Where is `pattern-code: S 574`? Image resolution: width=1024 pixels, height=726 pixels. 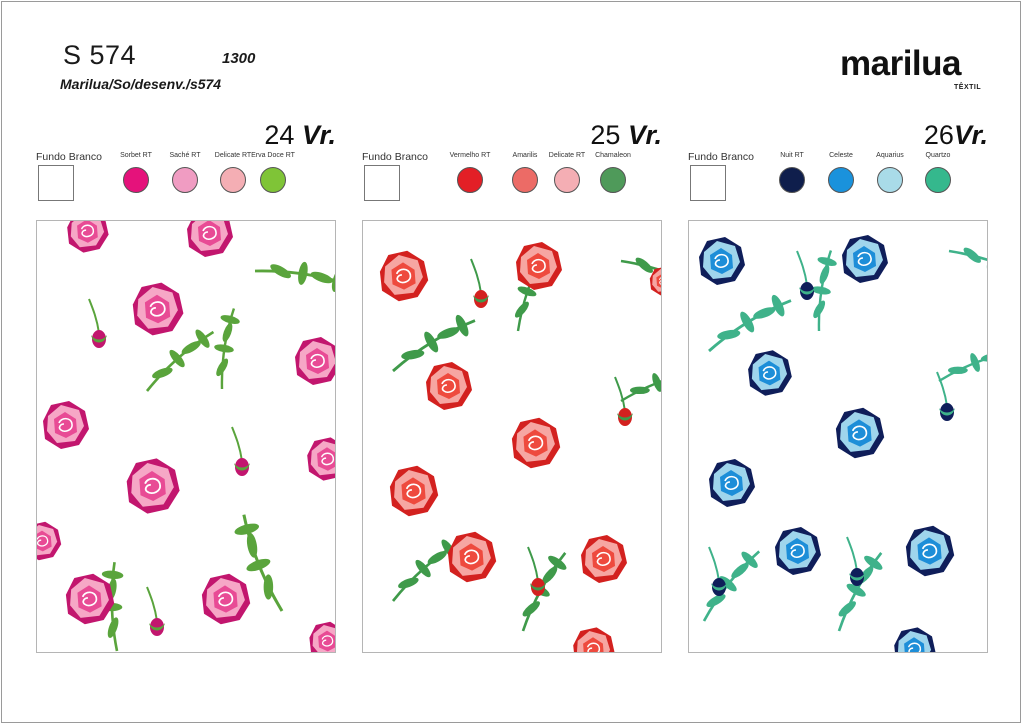 pattern-code: S 574 is located at coordinates (100, 55).